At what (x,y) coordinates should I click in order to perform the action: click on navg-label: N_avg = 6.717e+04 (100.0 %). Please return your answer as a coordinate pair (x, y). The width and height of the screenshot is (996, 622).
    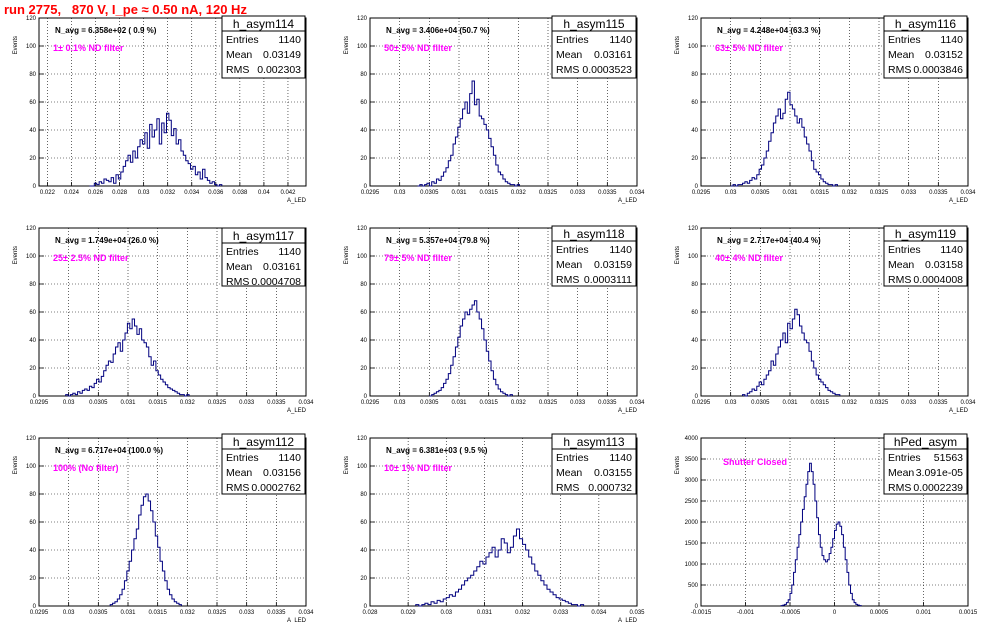
    Looking at the image, I should click on (109, 450).